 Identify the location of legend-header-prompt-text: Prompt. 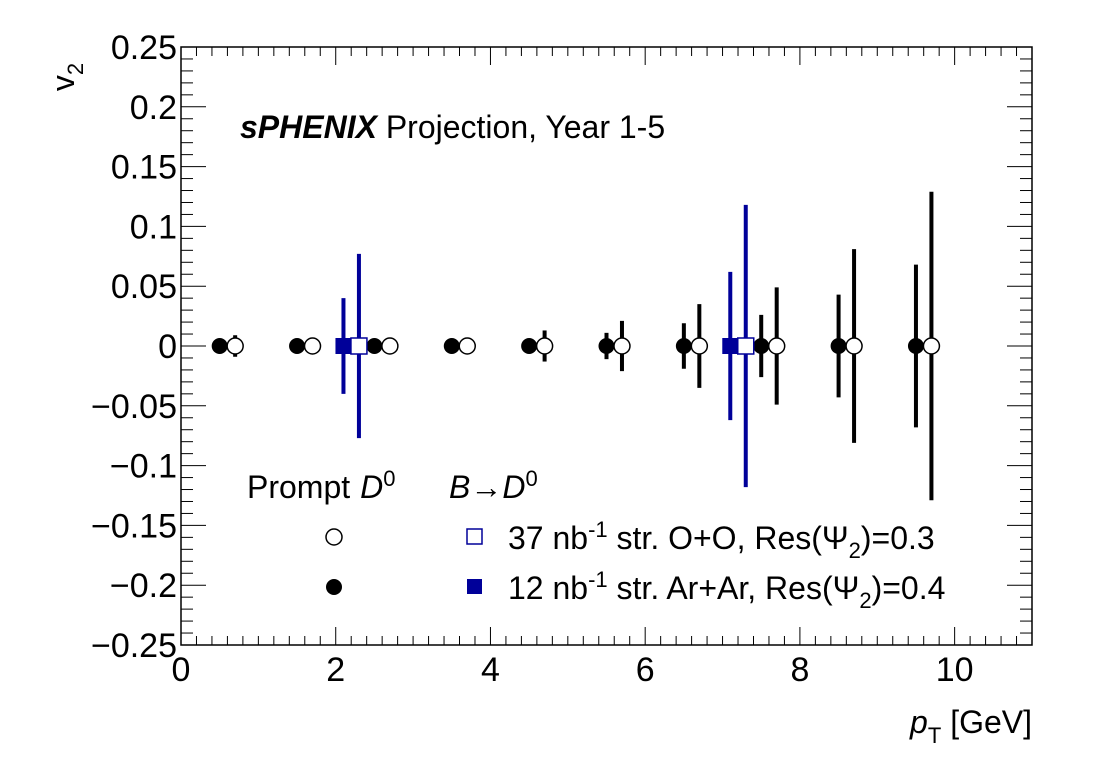
(298, 487).